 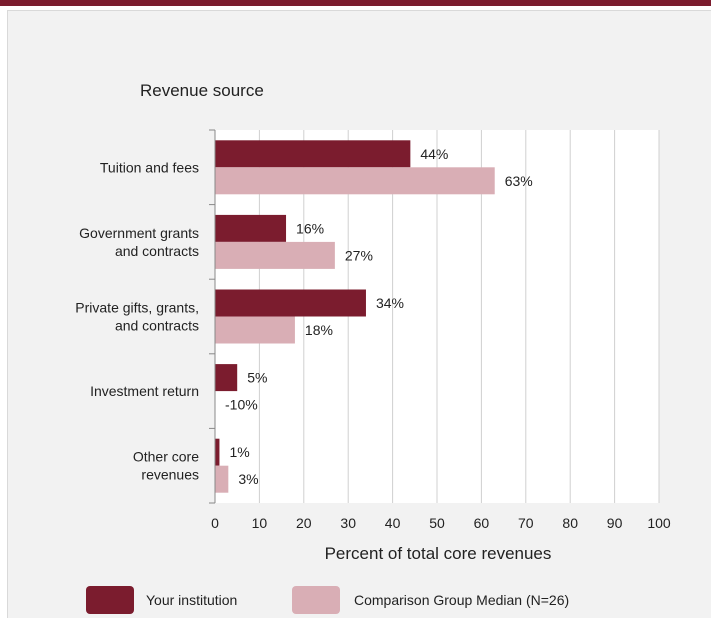 What do you see at coordinates (659, 523) in the screenshot?
I see `x-tick-label: 100` at bounding box center [659, 523].